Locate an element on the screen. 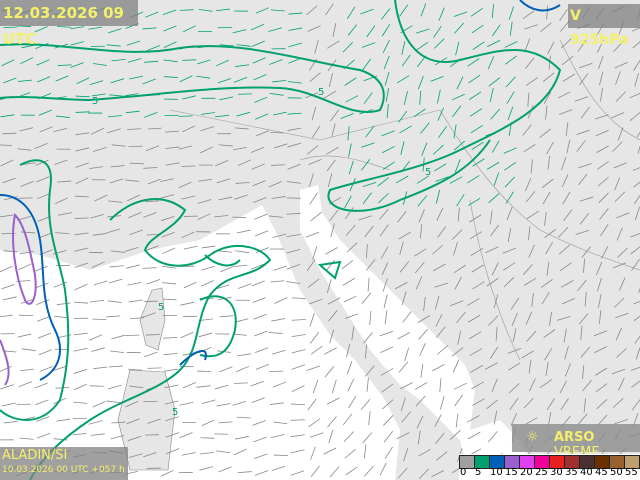 Image resolution: width=640 pixels, height=480 pixels. color-legend: 0 5 10 15 20 25 30 35 40 45 50 55 is located at coordinates (549, 467).